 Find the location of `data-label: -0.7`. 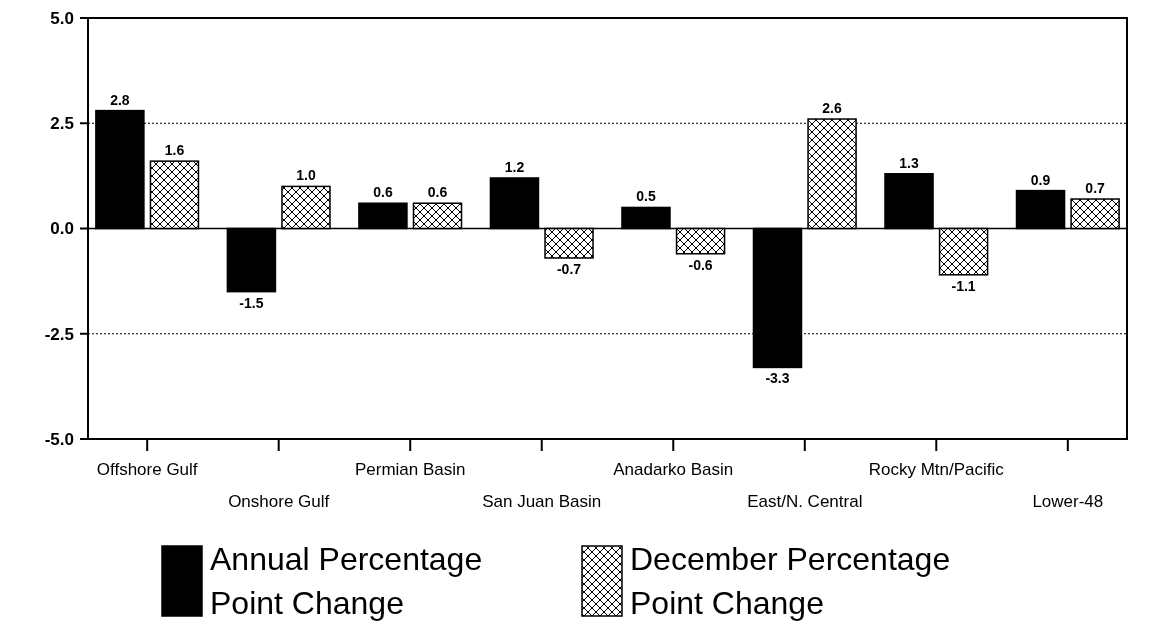

data-label: -0.7 is located at coordinates (569, 268).